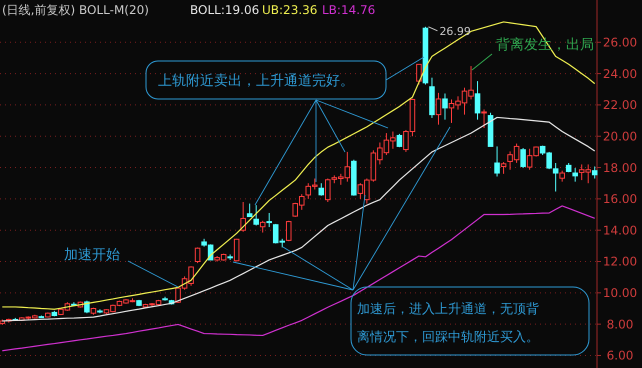 The width and height of the screenshot is (642, 368). What do you see at coordinates (620, 261) in the screenshot?
I see `y-tick-label: 12.00` at bounding box center [620, 261].